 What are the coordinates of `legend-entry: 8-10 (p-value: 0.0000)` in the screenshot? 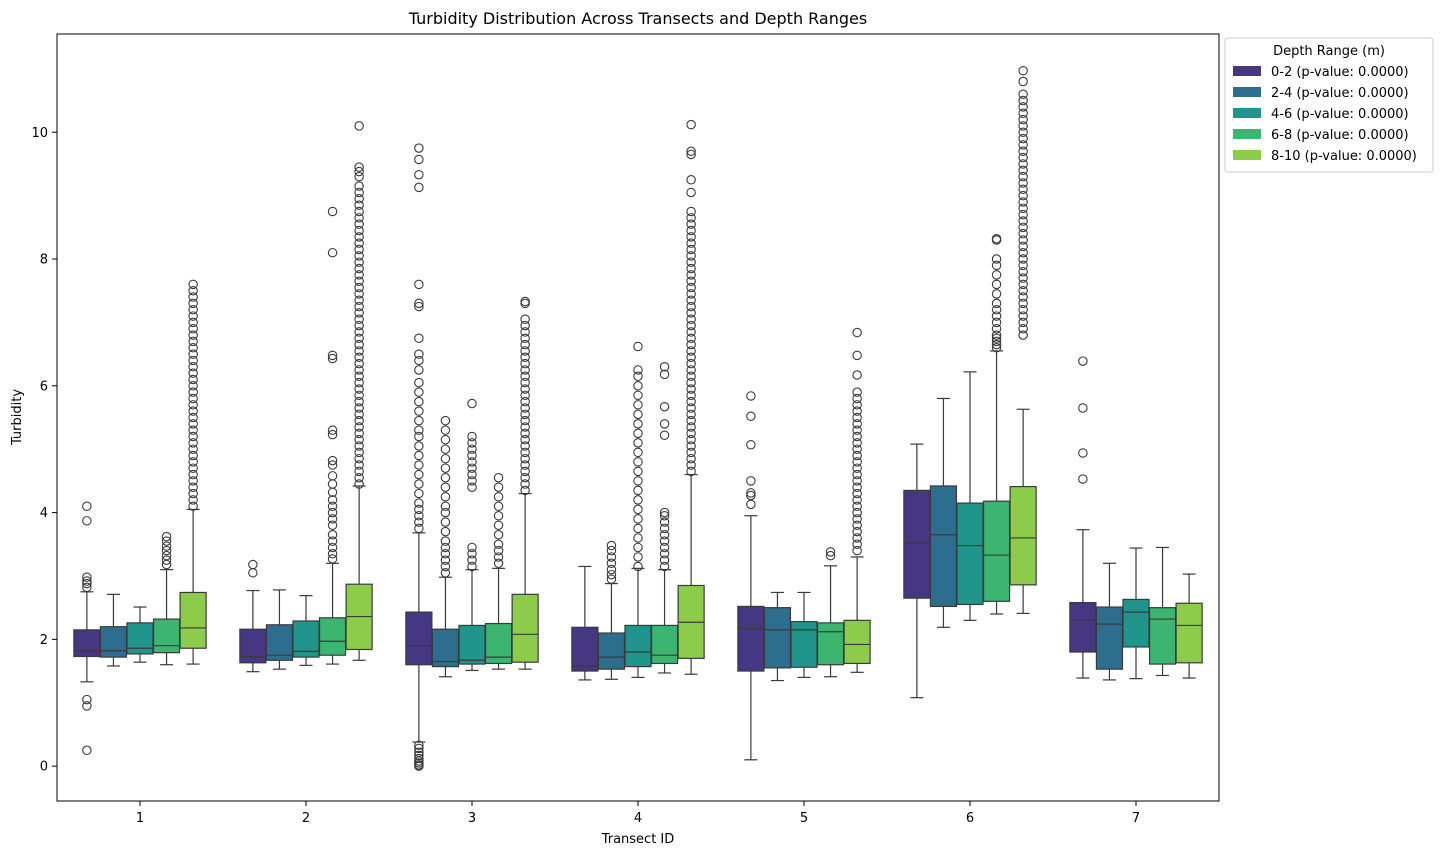 It's located at (1344, 156).